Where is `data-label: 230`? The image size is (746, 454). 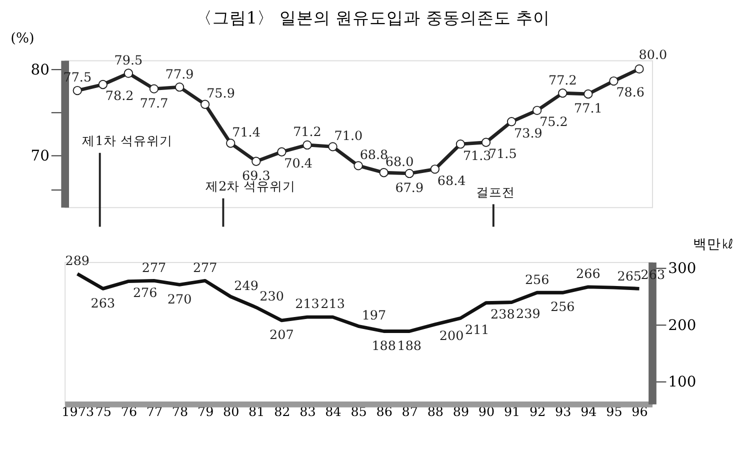
data-label: 230 is located at coordinates (272, 296).